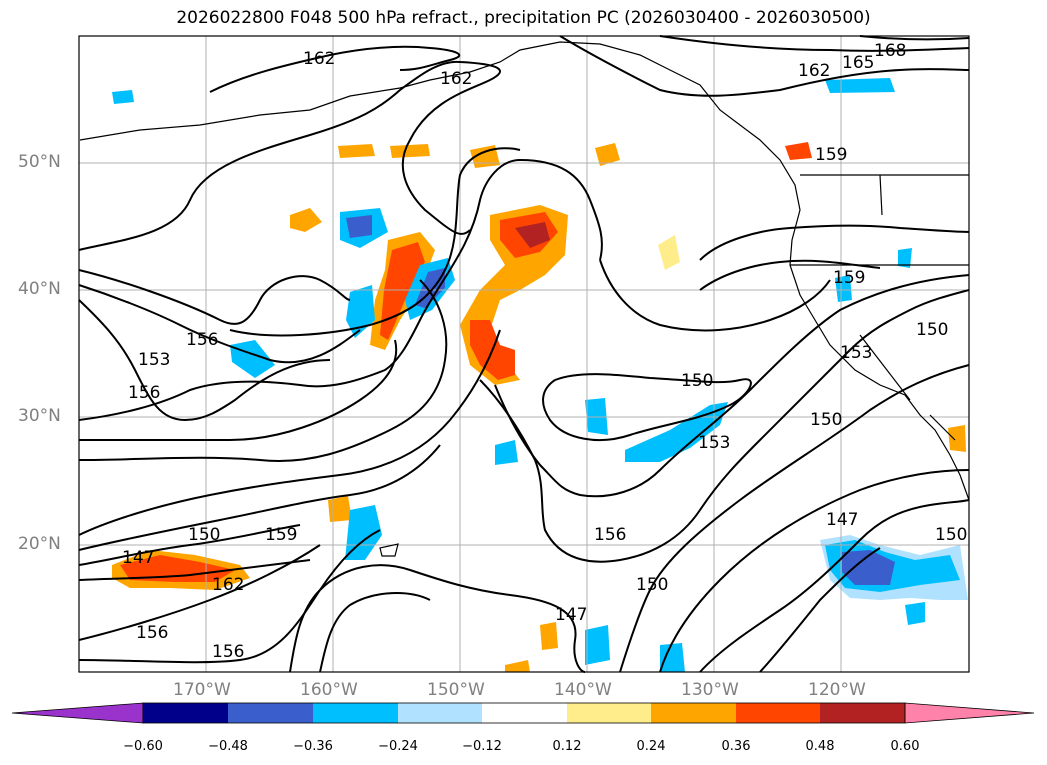  Describe the element at coordinates (482, 746) in the screenshot. I see `colorbar-tick-label: −0.12` at that location.